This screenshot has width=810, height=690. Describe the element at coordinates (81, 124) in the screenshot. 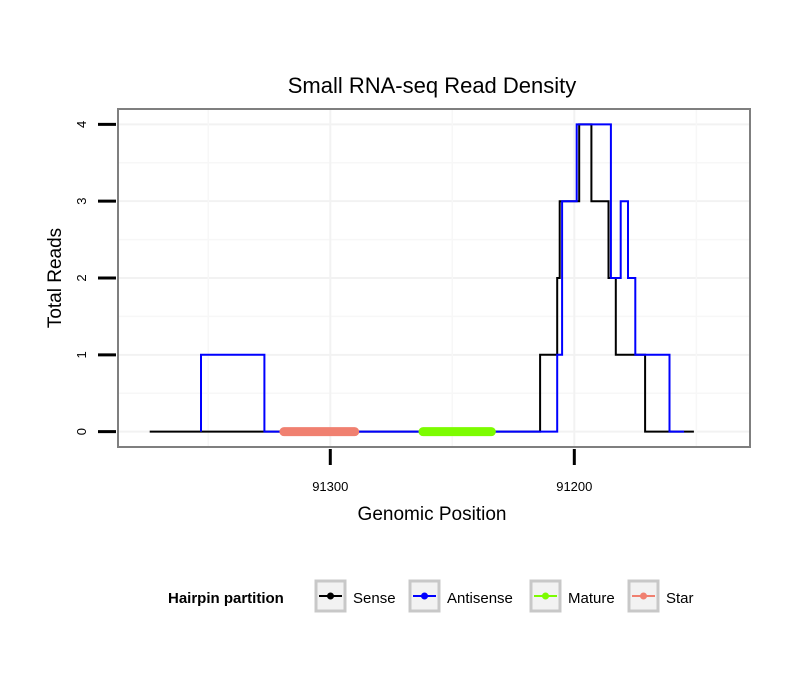

I see `y-tick-label: 4` at that location.